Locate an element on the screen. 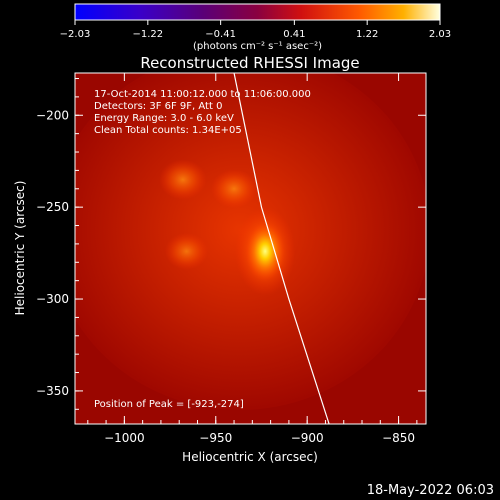 The width and height of the screenshot is (500, 500). colorbar-tick-label: −0.41 is located at coordinates (220, 34).